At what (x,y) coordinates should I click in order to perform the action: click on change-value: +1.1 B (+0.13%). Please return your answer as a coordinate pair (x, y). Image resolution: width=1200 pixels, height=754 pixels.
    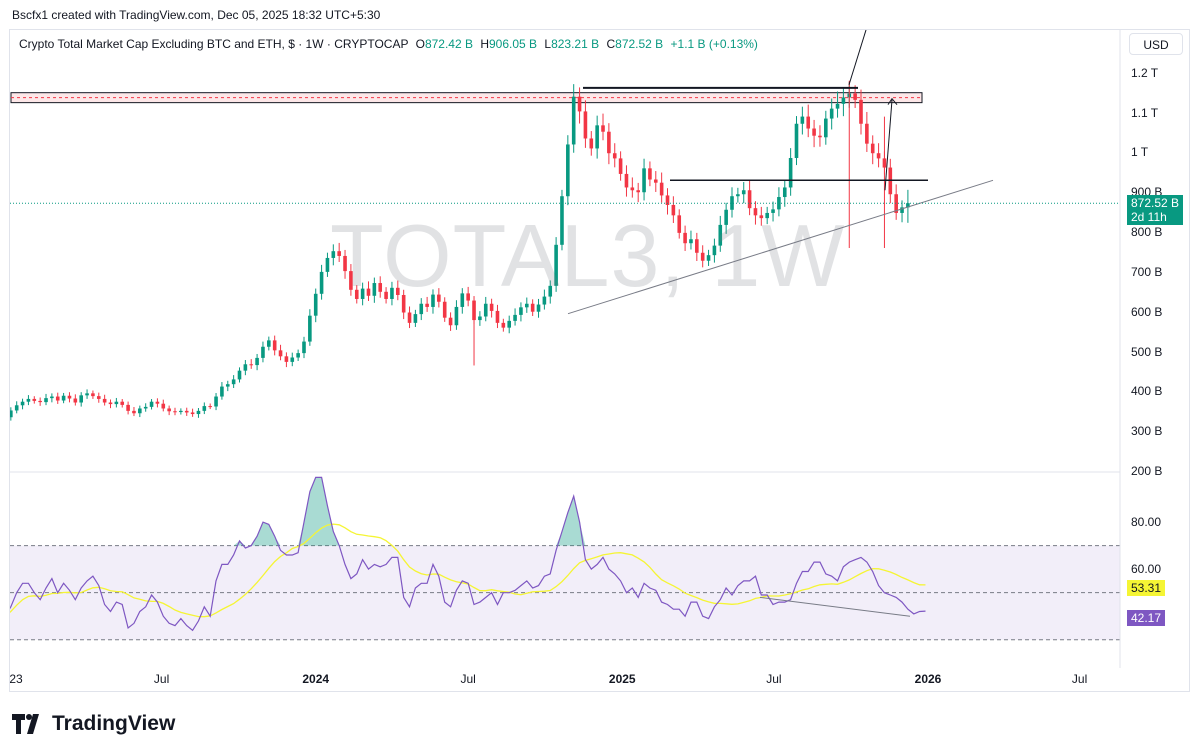
    Looking at the image, I should click on (714, 44).